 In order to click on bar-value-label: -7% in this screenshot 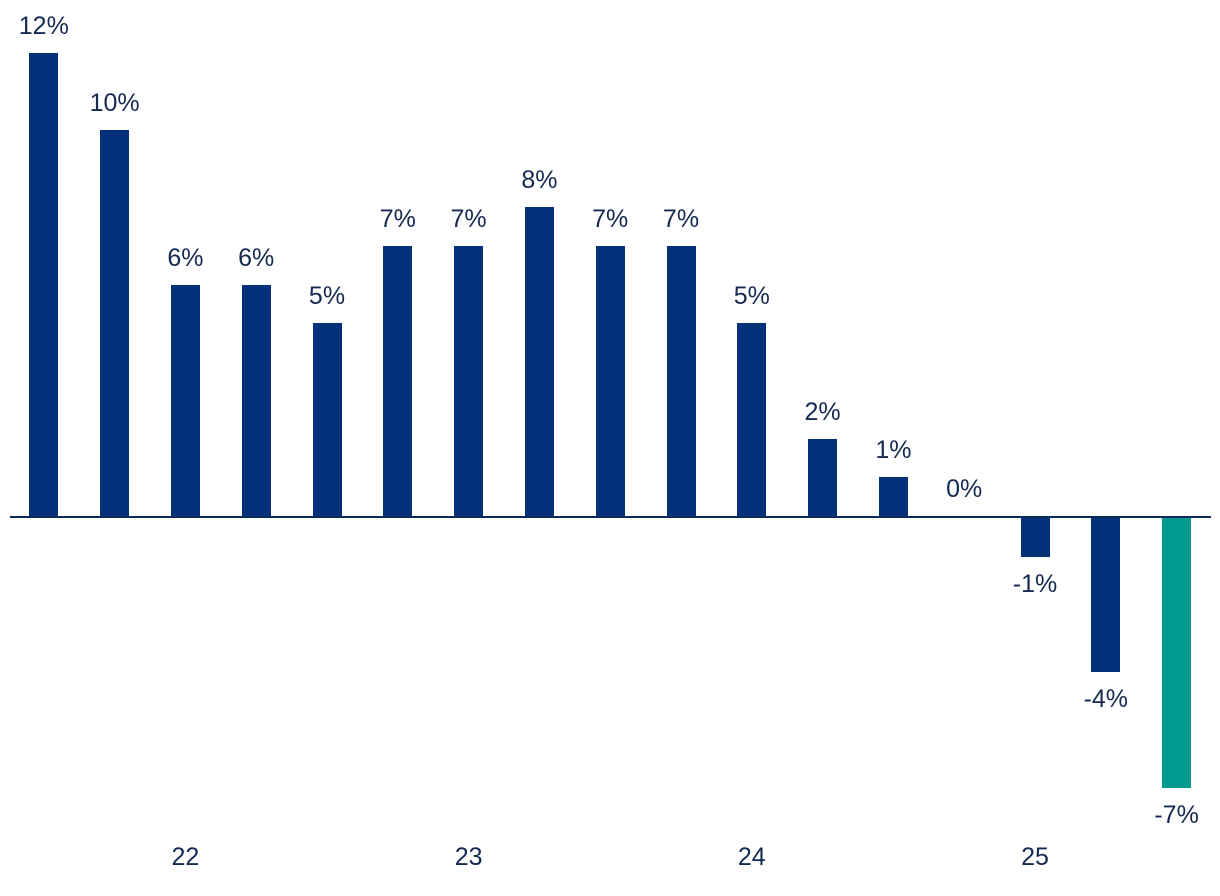, I will do `click(1176, 814)`.